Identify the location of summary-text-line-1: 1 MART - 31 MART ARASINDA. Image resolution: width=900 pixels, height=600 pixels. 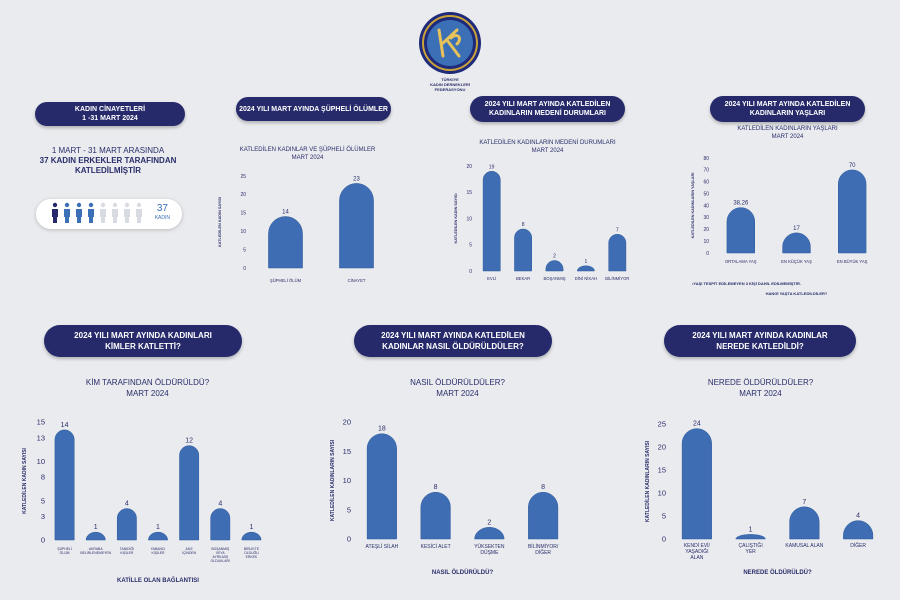
(108, 150).